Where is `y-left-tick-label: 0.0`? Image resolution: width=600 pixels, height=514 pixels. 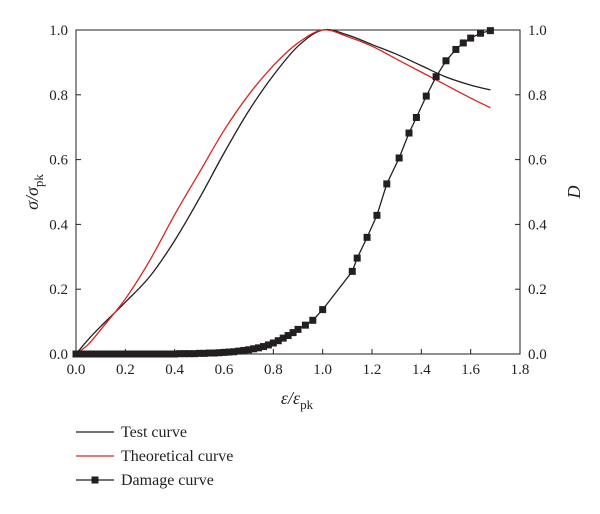
y-left-tick-label: 0.0 is located at coordinates (58, 355).